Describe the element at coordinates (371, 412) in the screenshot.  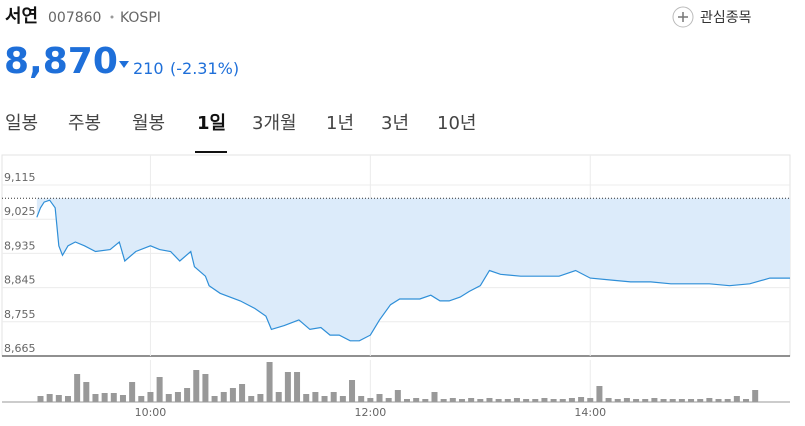
I see `x-tick-label: 12:00` at that location.